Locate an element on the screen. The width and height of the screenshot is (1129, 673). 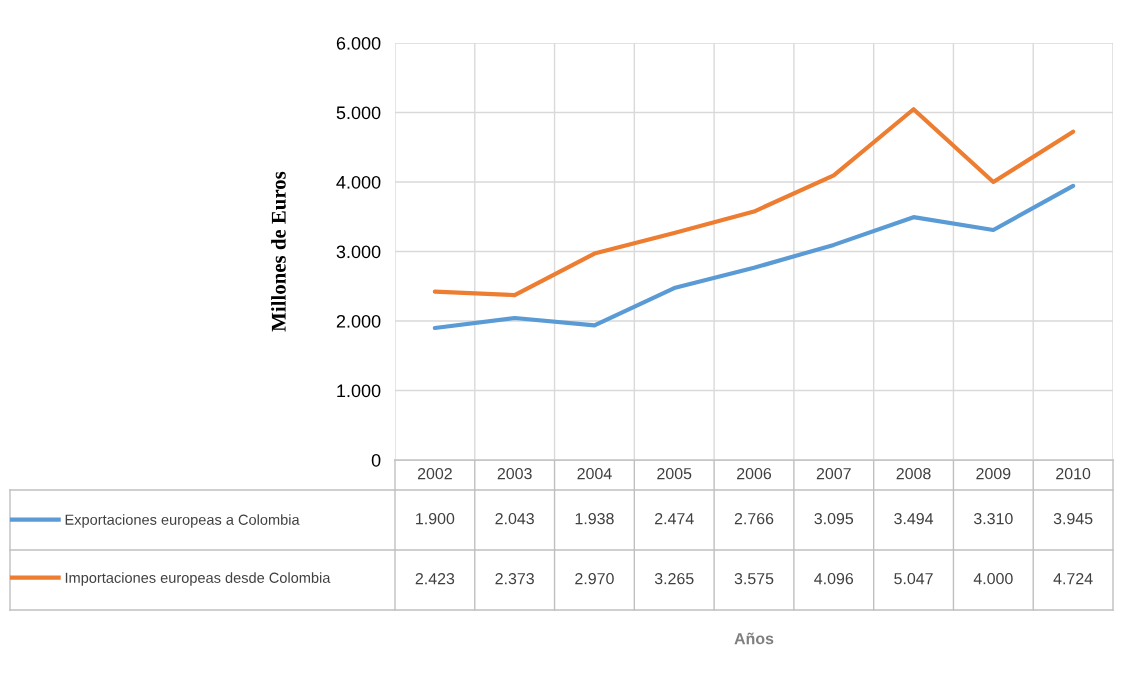
data-label: 4.096 is located at coordinates (834, 578).